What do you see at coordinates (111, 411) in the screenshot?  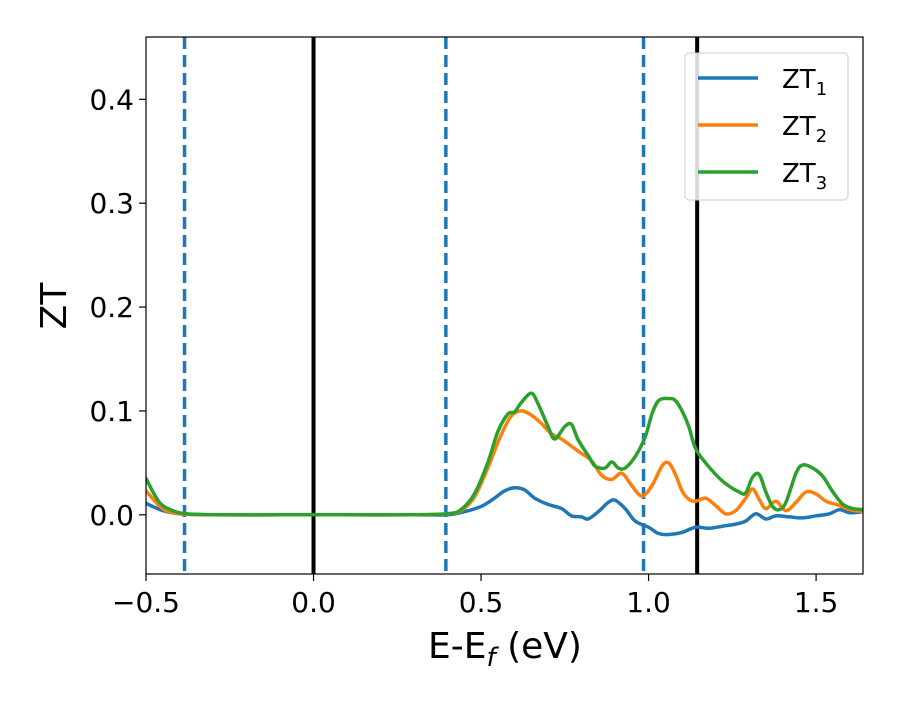 I see `y-tick-label-1: 0.1` at bounding box center [111, 411].